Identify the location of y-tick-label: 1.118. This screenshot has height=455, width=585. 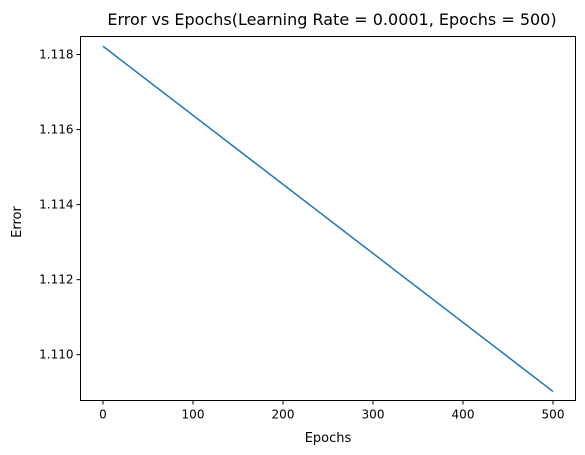
(56, 55).